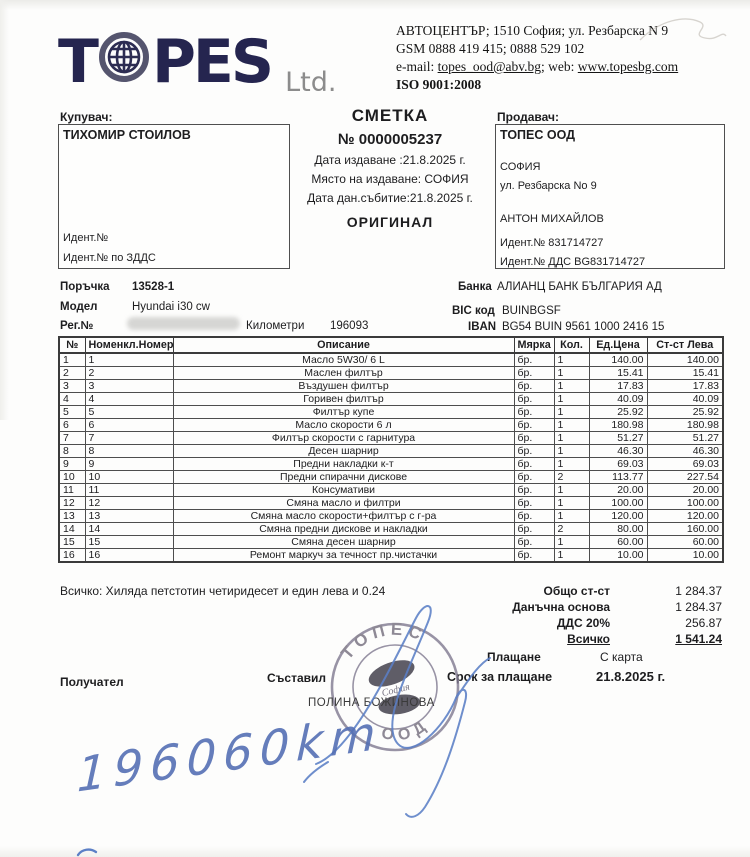  What do you see at coordinates (482, 327) in the screenshot?
I see `iban-label: IBAN` at bounding box center [482, 327].